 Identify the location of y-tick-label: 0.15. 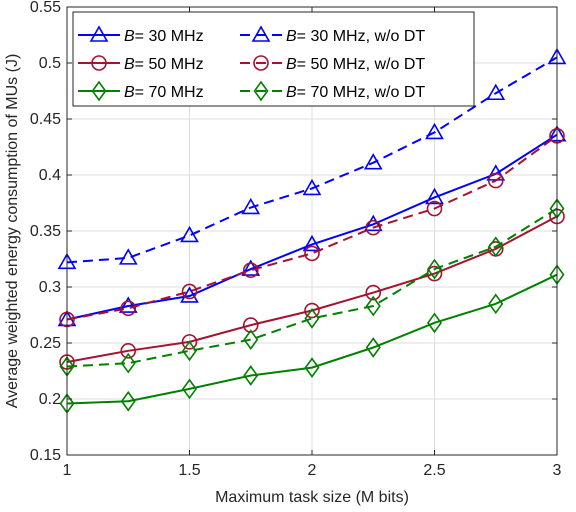
(45, 455).